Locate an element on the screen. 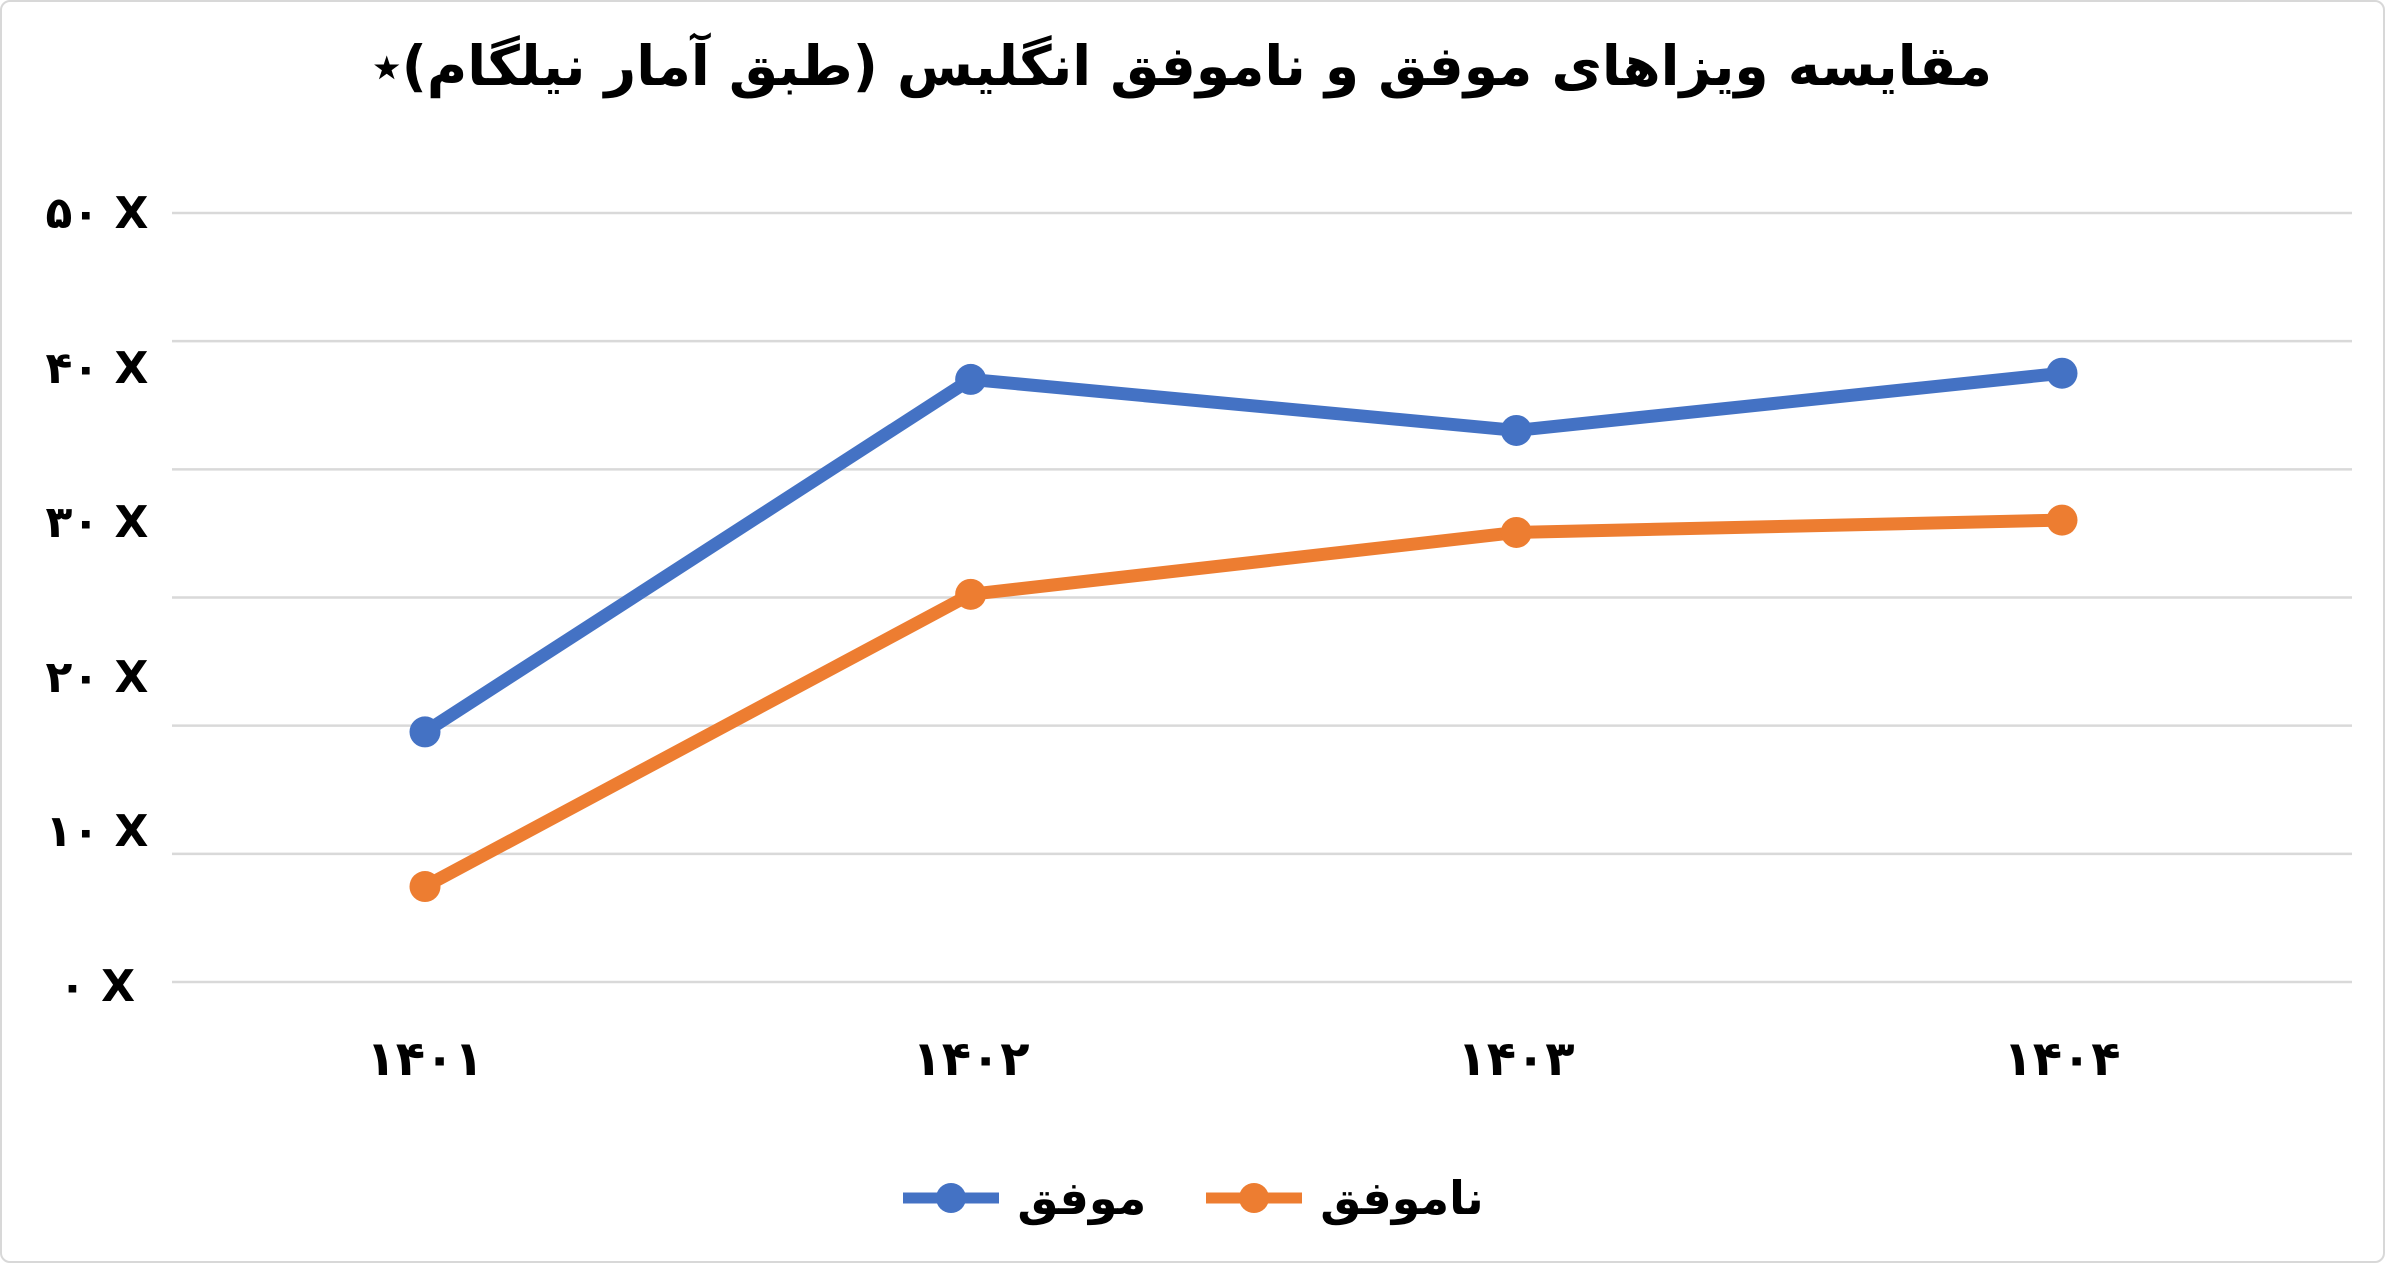  y-axis-tick-label: ۵۰ X is located at coordinates (97, 213).